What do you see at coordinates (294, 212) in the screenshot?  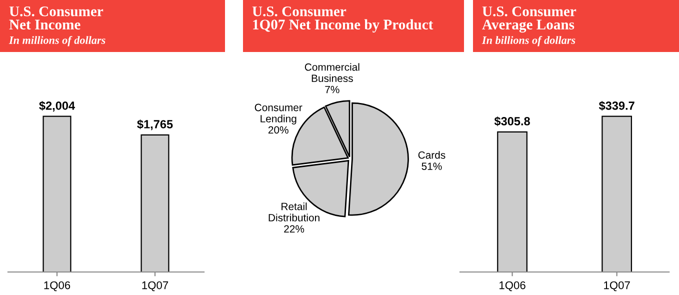 I see `slice-label: Retail Distribution` at bounding box center [294, 212].